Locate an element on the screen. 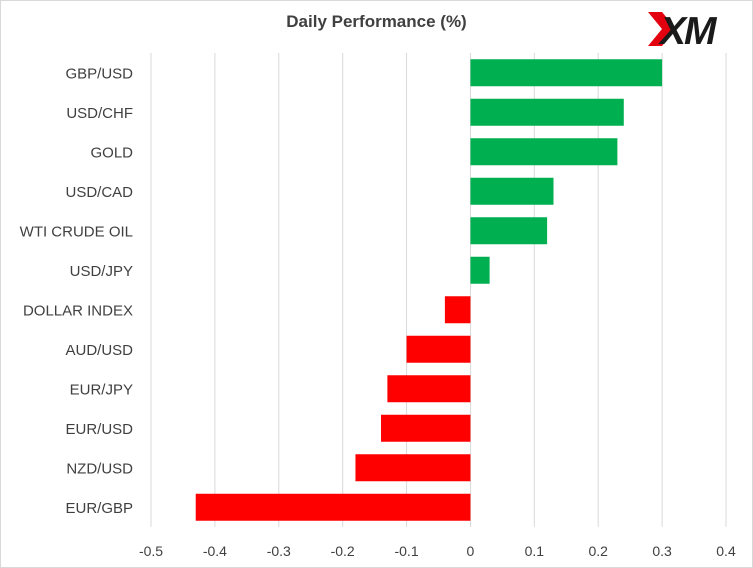  category-label: USD/CAD is located at coordinates (99, 192).